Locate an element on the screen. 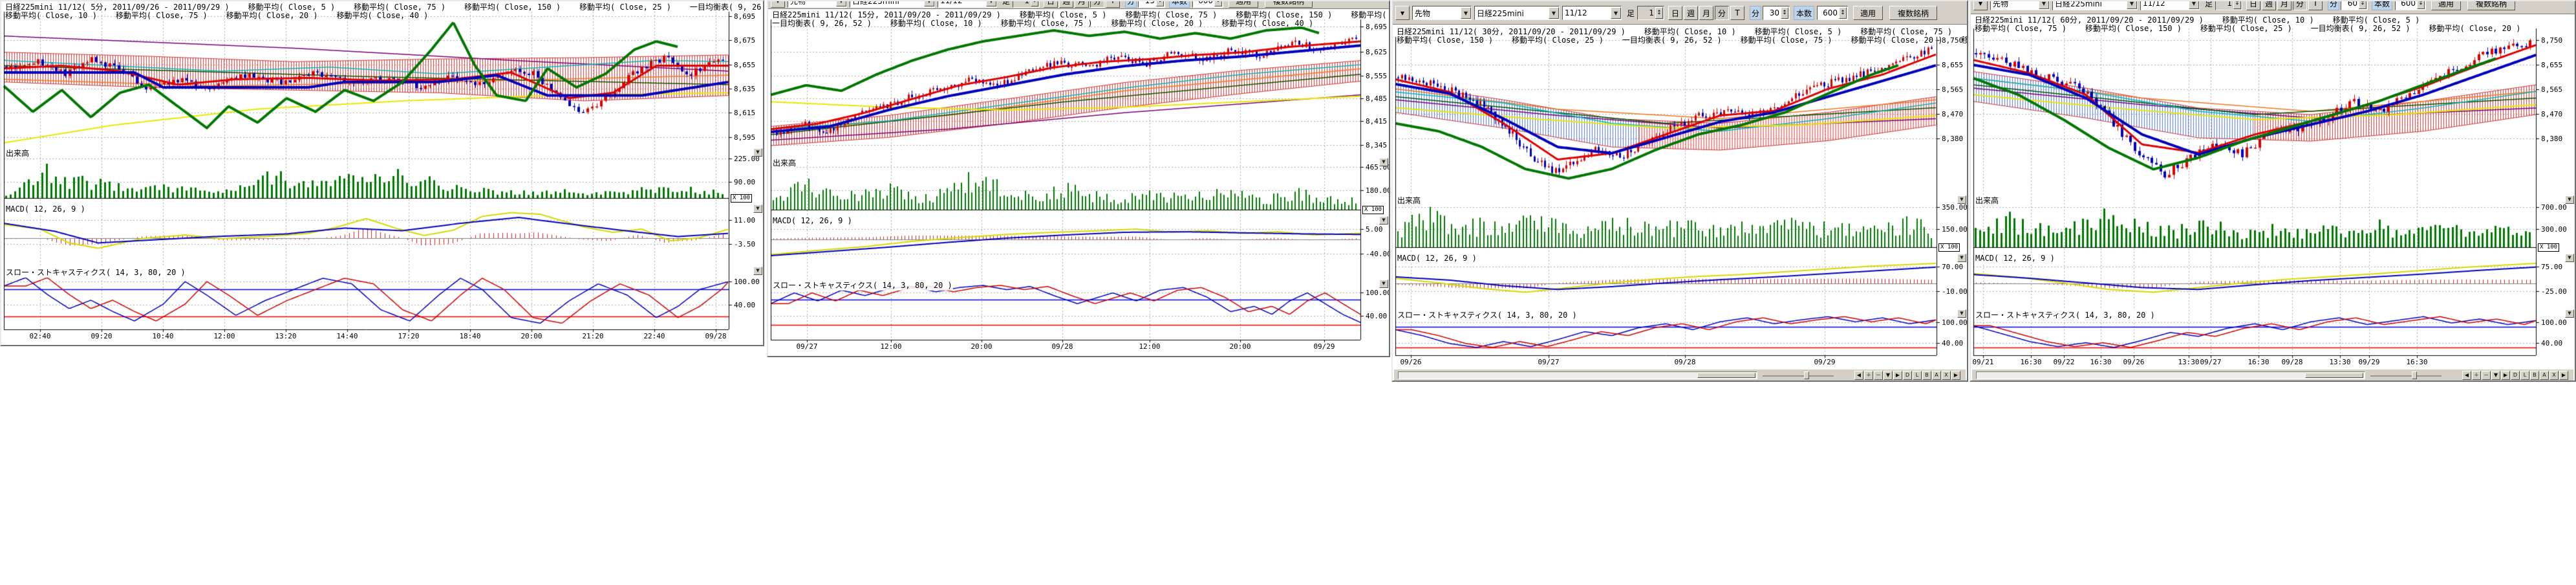  minutes-stepper: 60 ↕ is located at coordinates (2354, 5).